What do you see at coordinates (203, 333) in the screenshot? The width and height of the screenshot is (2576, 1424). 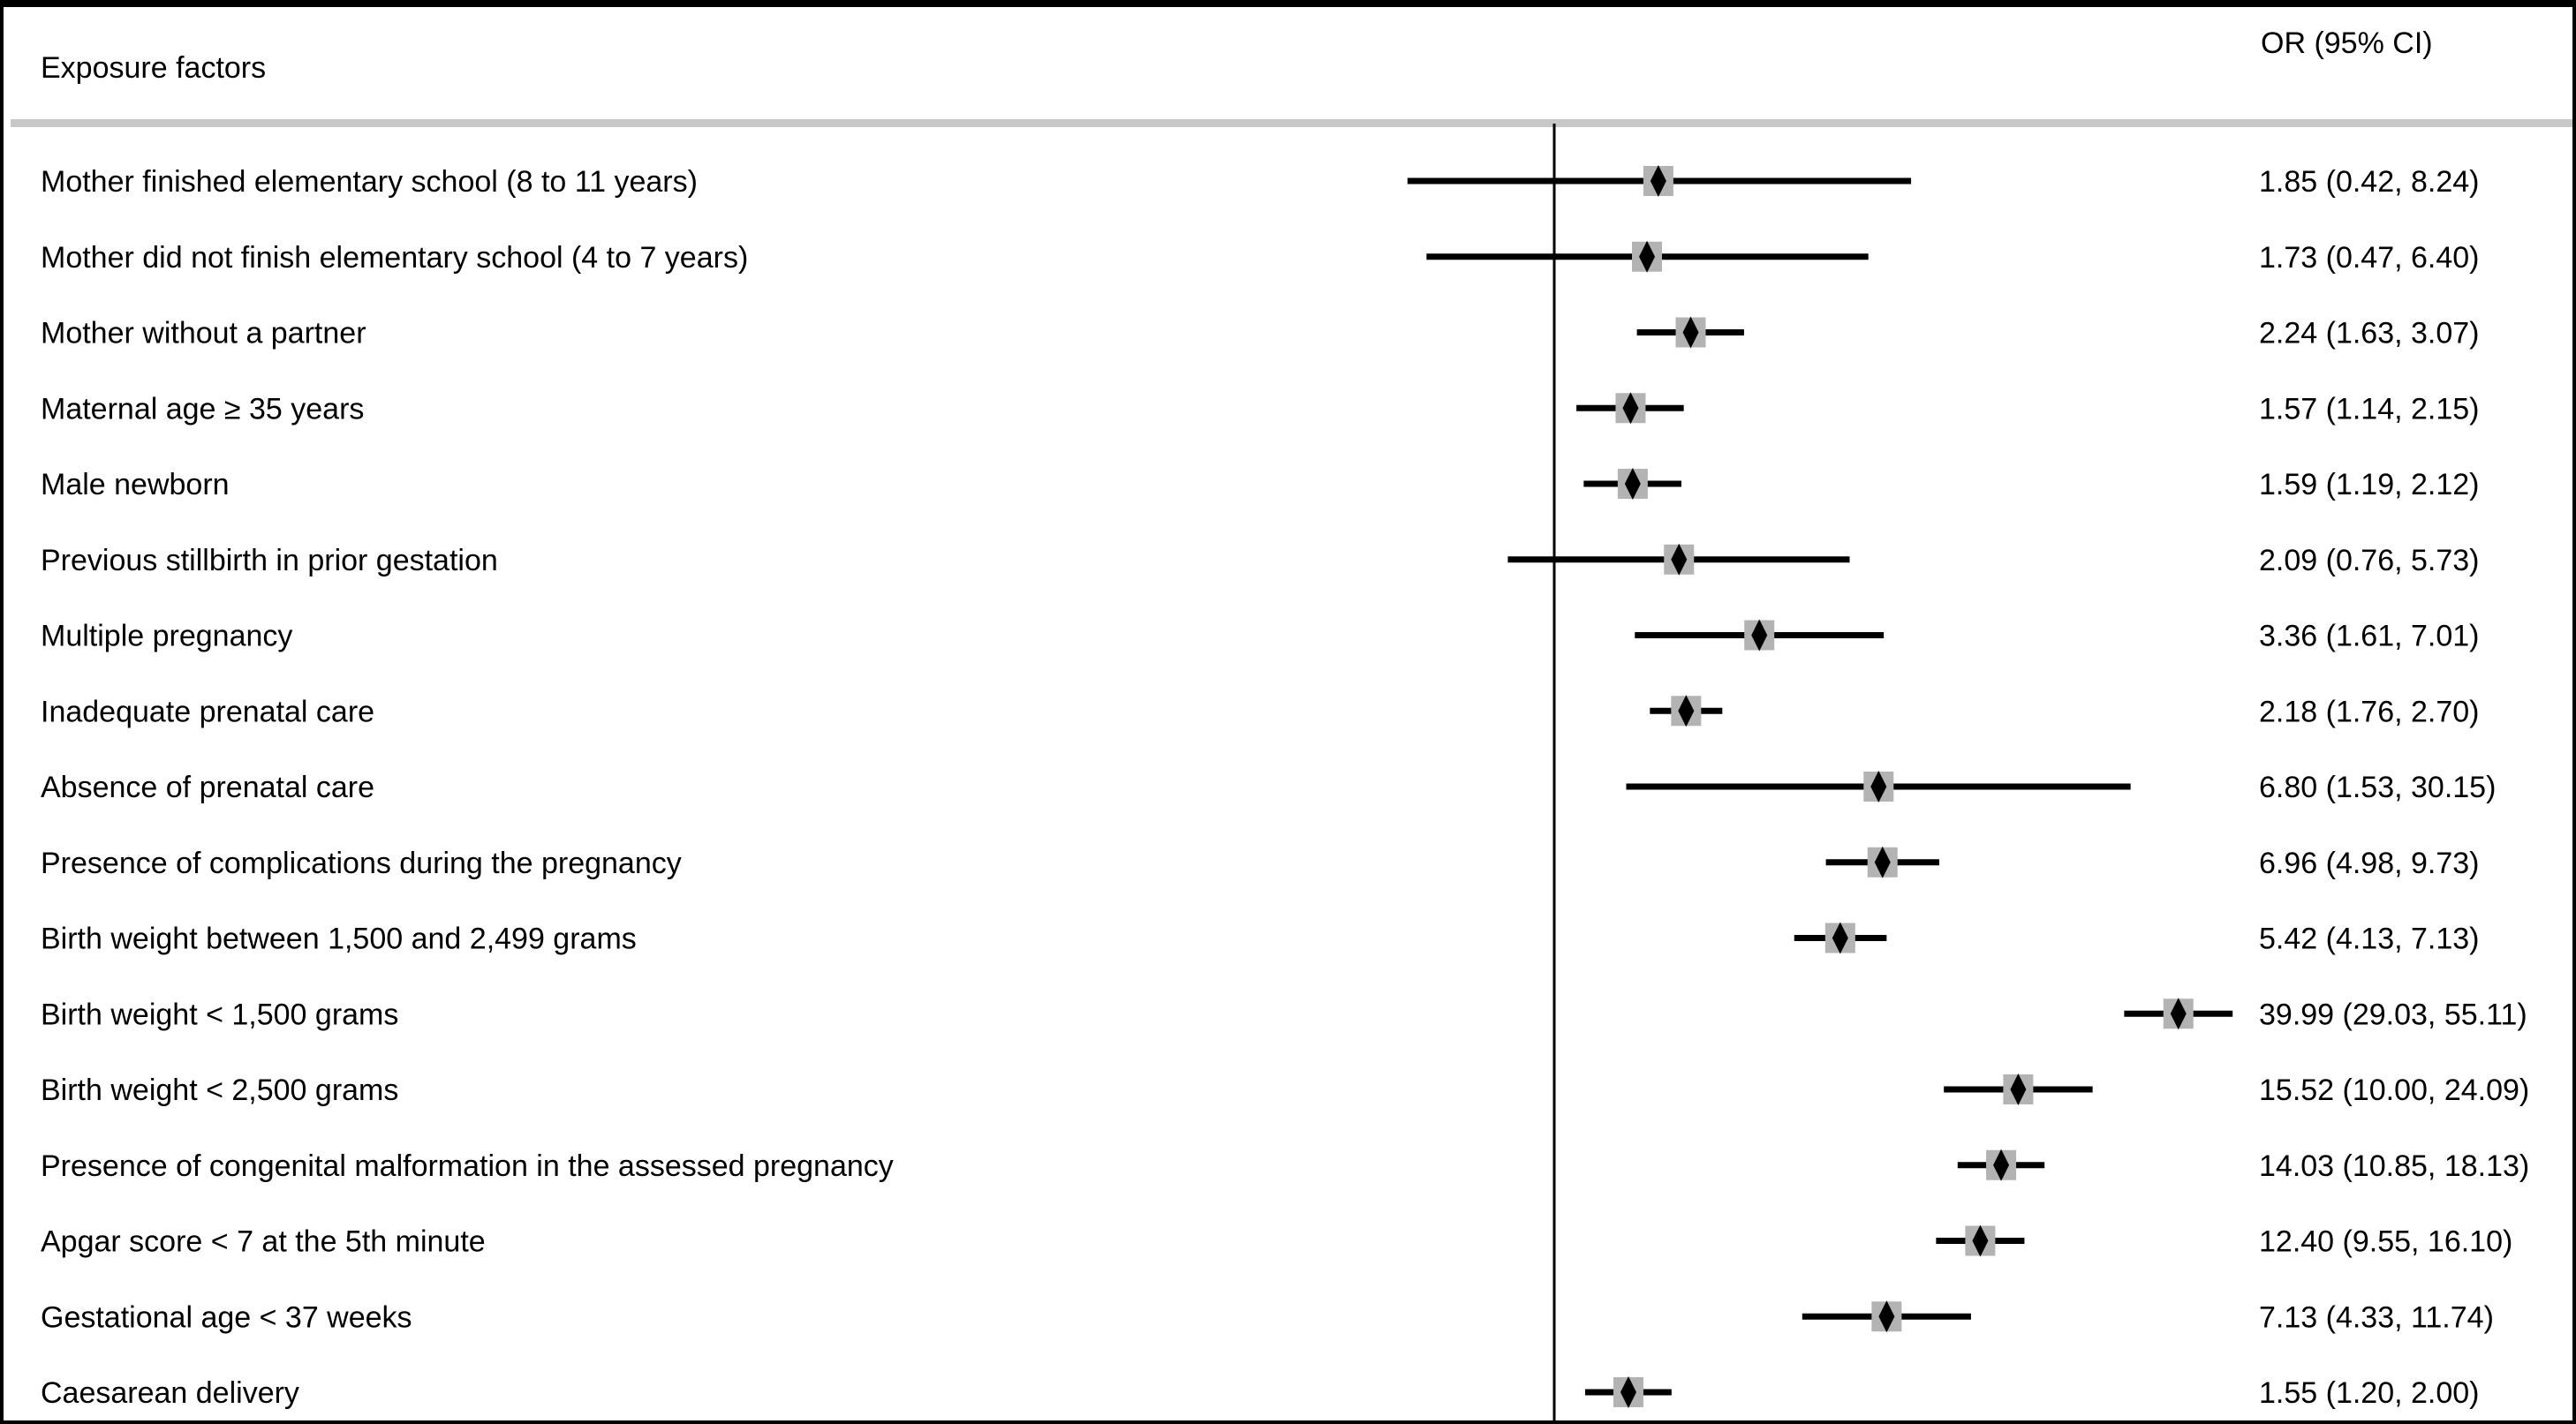 I see `row-label: Mother without a partner` at bounding box center [203, 333].